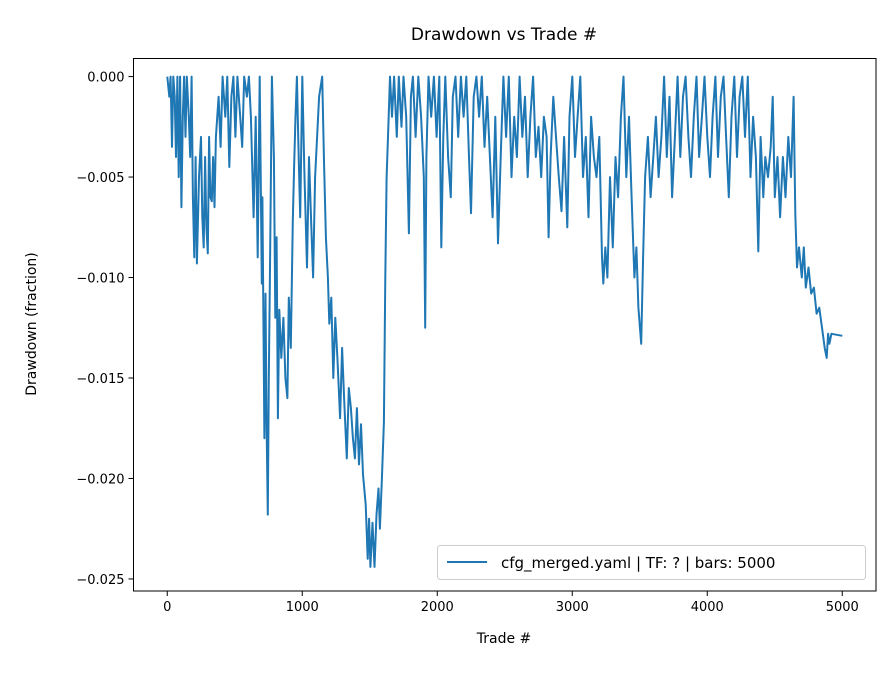 This screenshot has height=676, width=896. I want to click on x-tick-label: 5000, so click(842, 607).